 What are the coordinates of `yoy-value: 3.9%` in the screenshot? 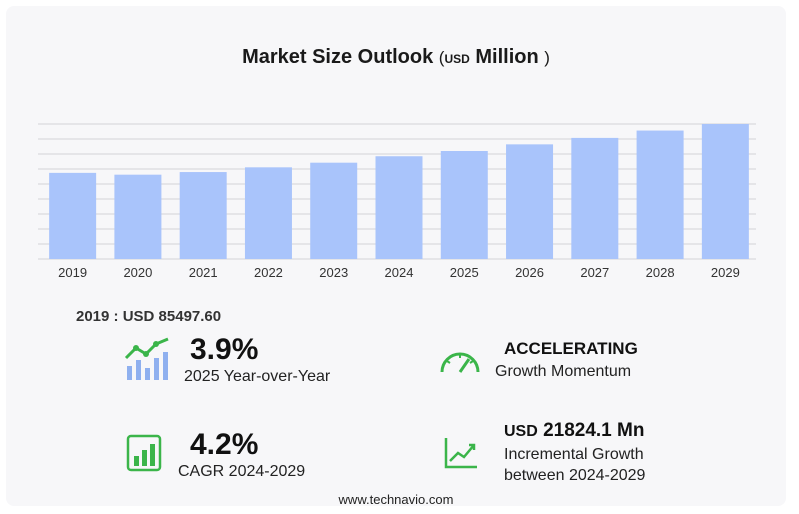 It's located at (224, 349).